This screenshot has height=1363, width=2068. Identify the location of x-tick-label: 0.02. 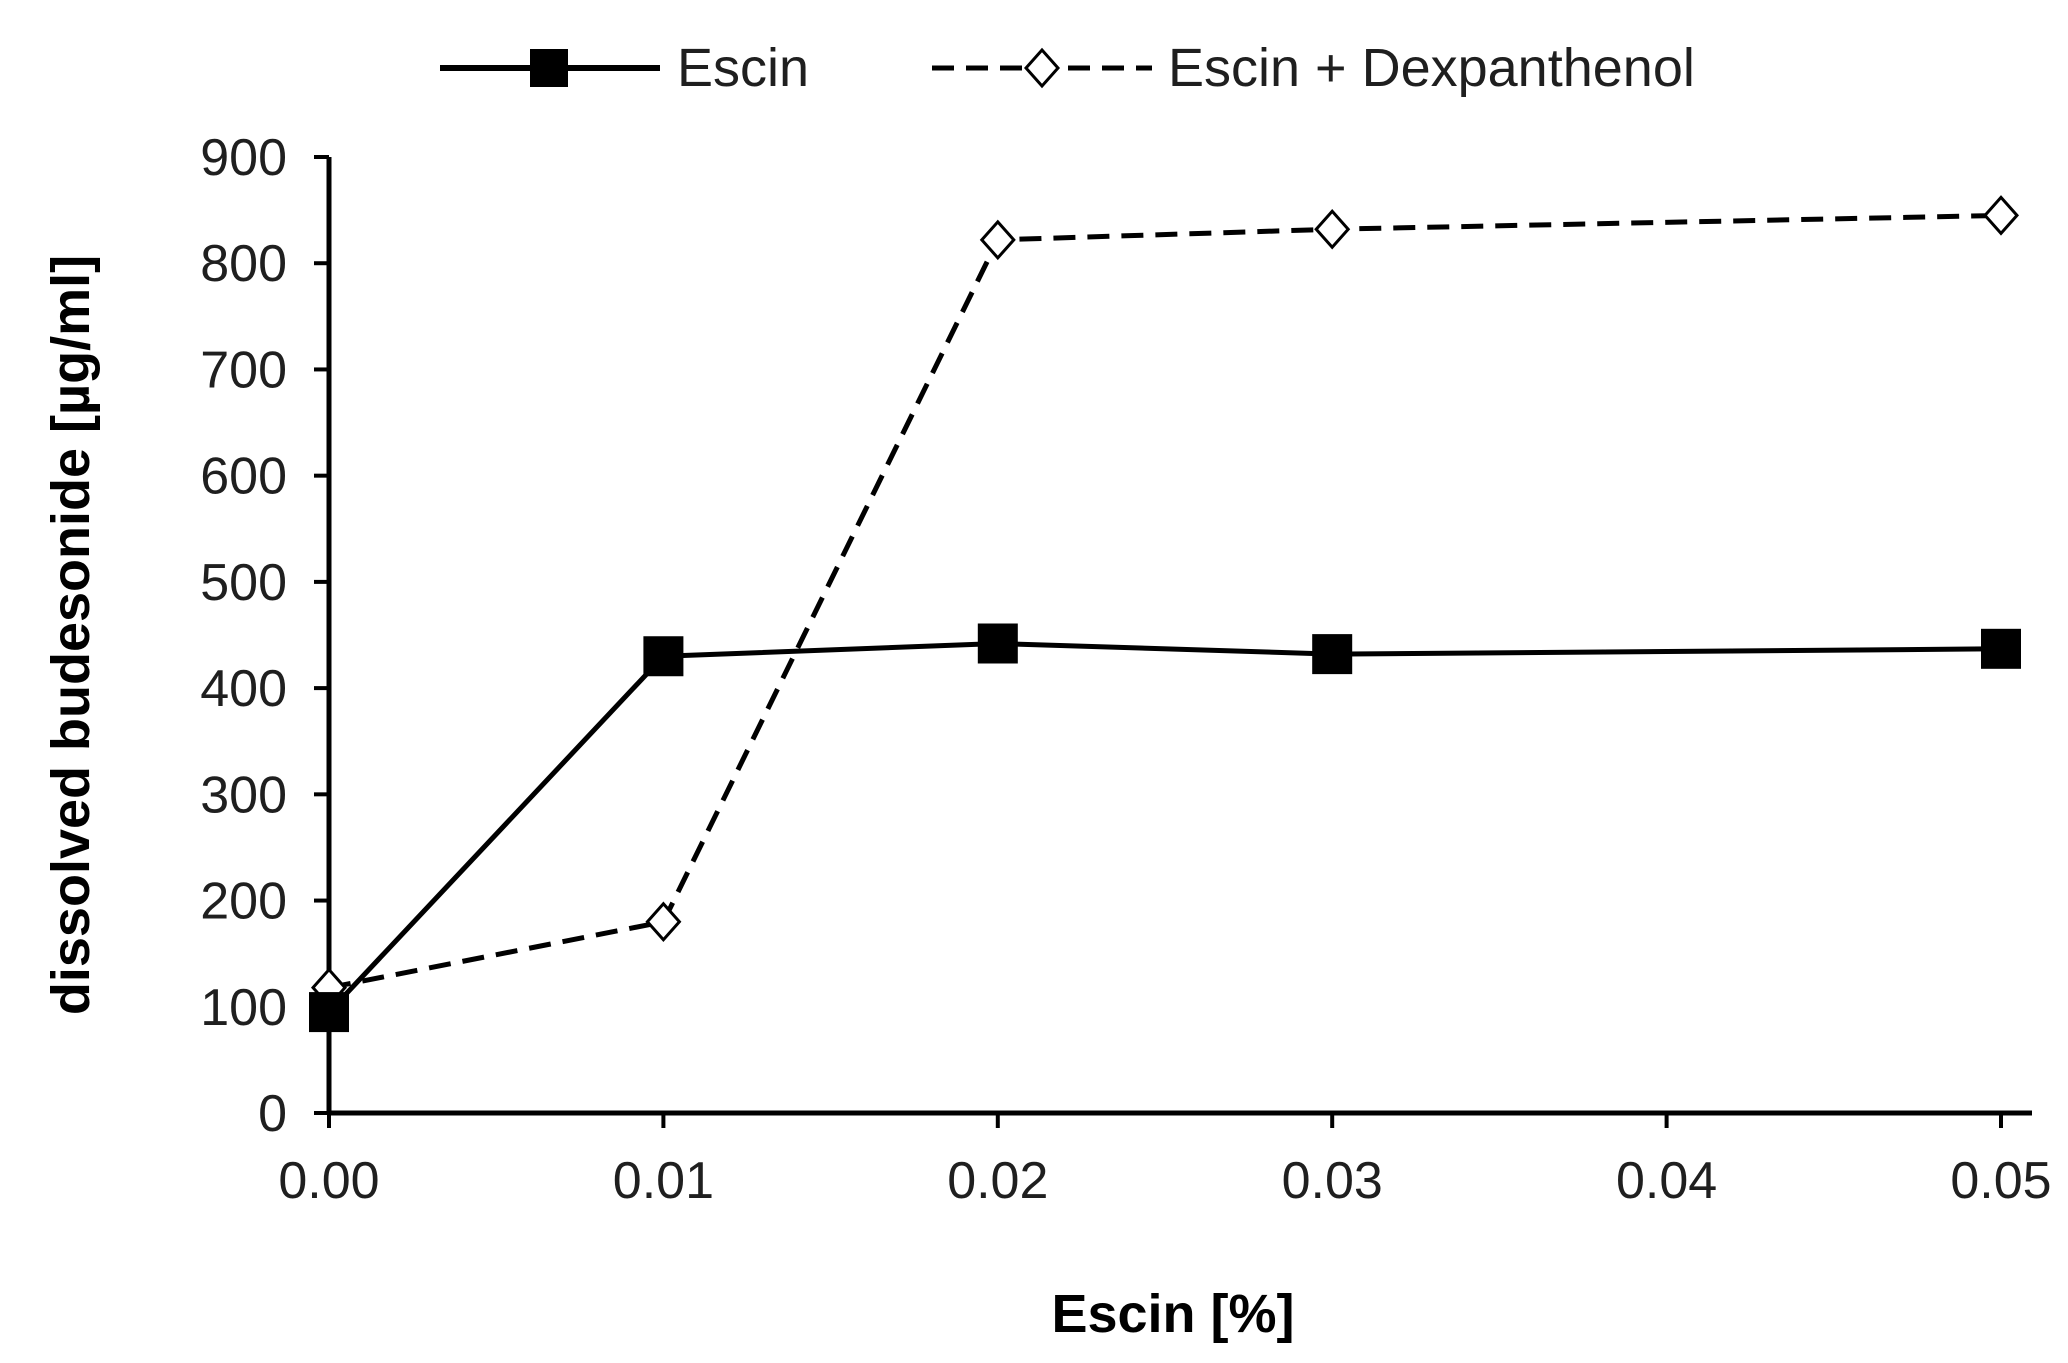
(997, 1181).